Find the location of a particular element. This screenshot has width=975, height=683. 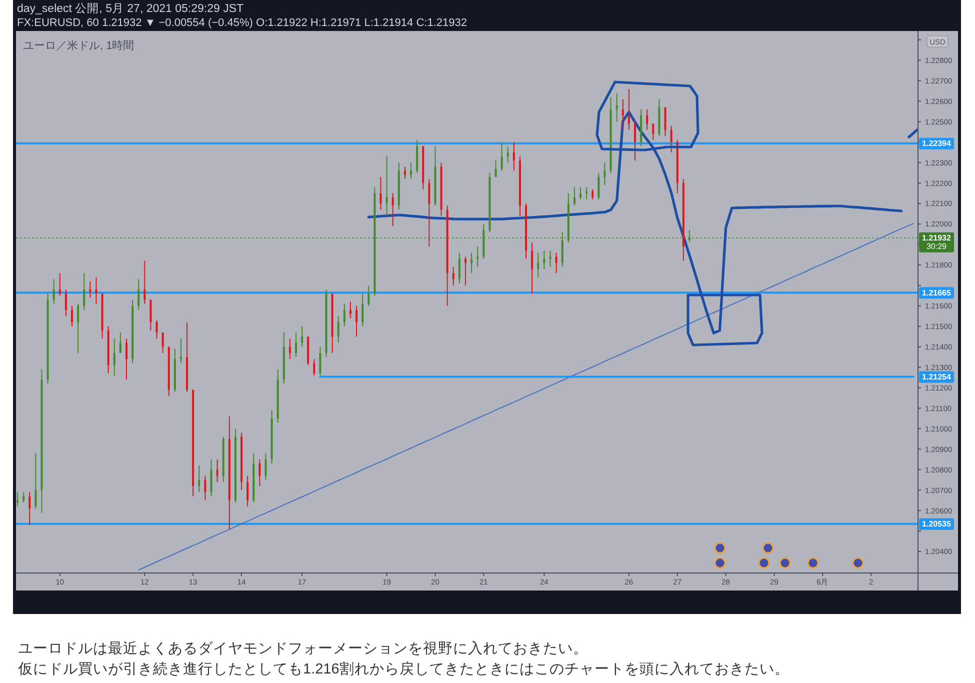

ref-line-label: 1.21665 is located at coordinates (937, 293).